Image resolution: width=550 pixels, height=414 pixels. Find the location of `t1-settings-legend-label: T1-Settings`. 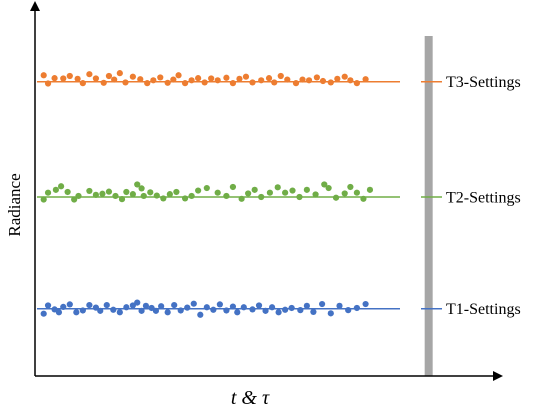

t1-settings-legend-label: T1-Settings is located at coordinates (483, 309).